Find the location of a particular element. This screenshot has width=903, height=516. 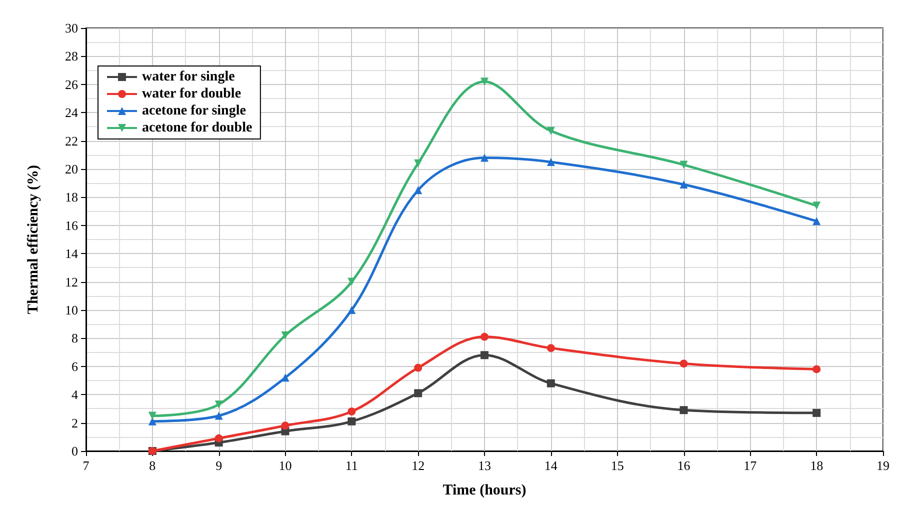

x-tick-label: 13 is located at coordinates (484, 465).